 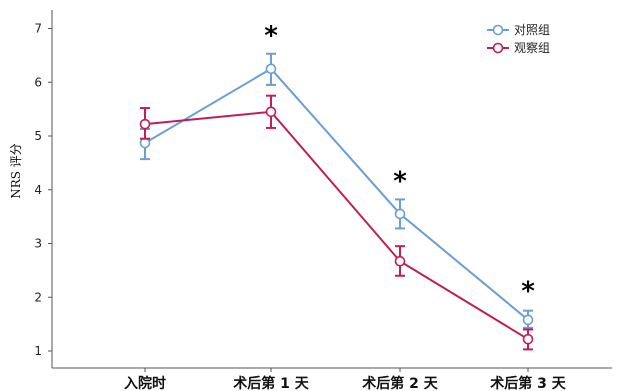 What do you see at coordinates (38, 190) in the screenshot?
I see `y-tick-label: 4` at bounding box center [38, 190].